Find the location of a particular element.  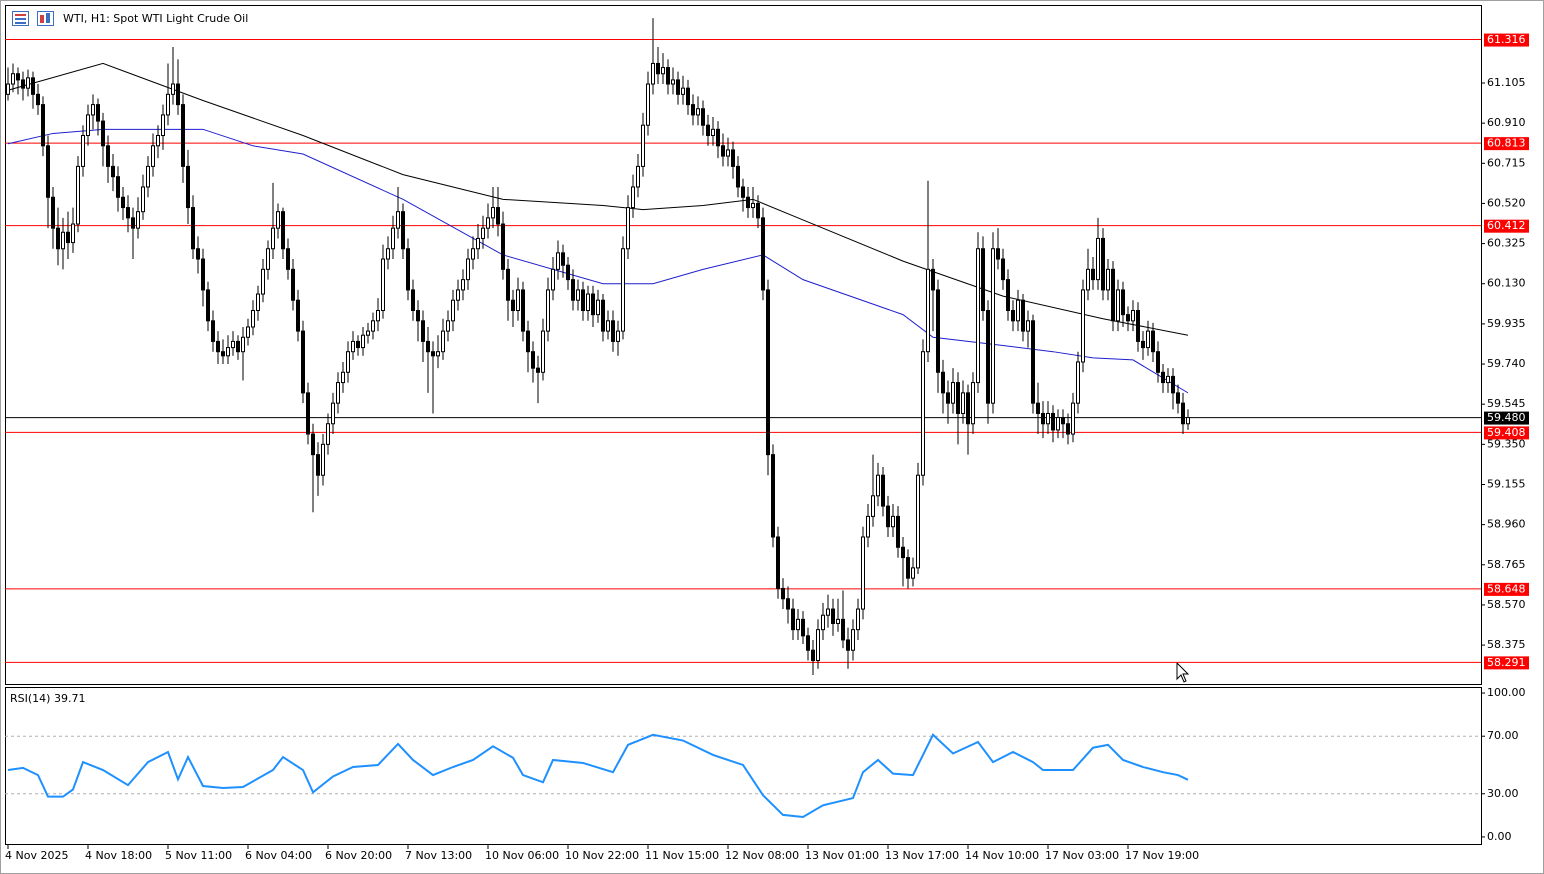

toolbar-icons is located at coordinates (33, 18).